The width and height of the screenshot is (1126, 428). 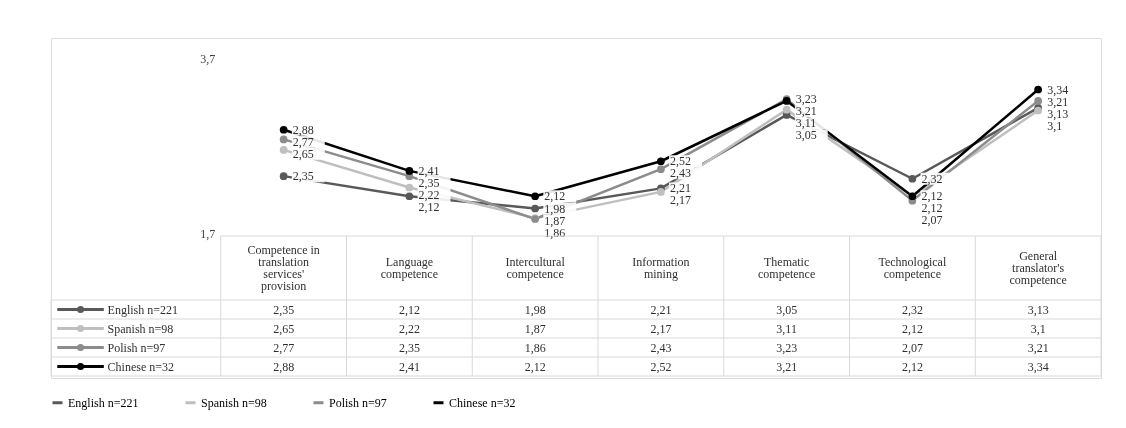 I want to click on x-tick-label: Intercultural competence, so click(x=535, y=268).